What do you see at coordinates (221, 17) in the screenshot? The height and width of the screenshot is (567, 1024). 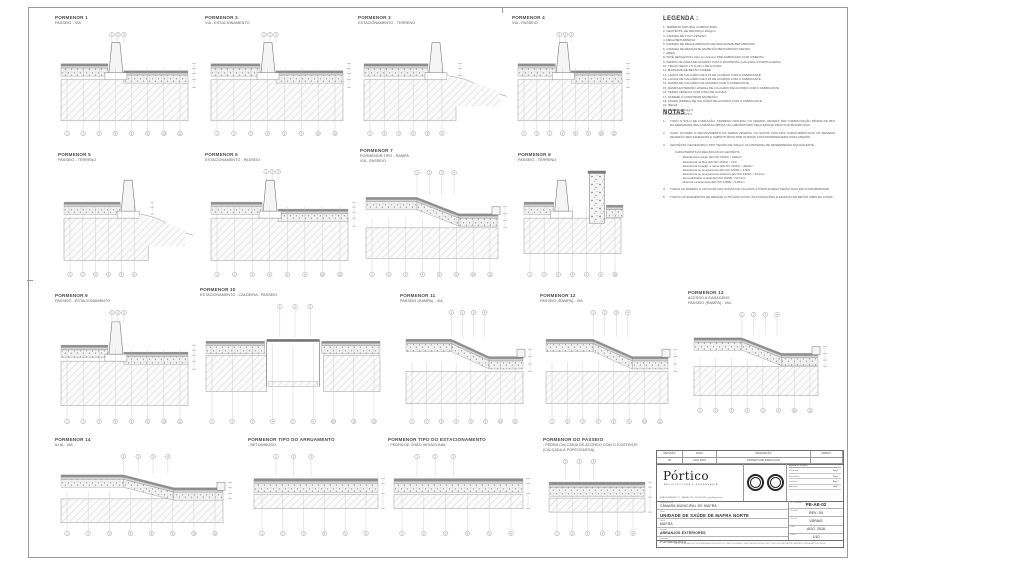 I see `detail-title: PORMENOR 2` at bounding box center [221, 17].